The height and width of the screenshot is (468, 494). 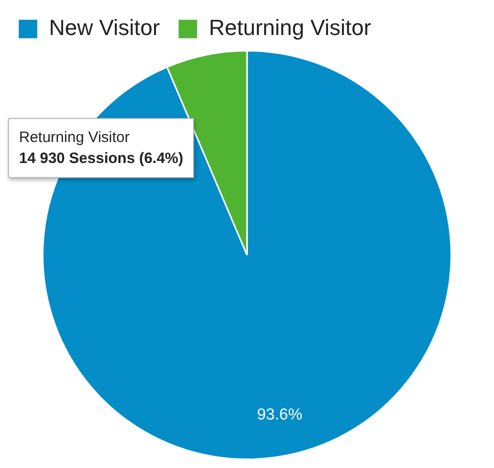 What do you see at coordinates (104, 27) in the screenshot?
I see `legend-label: New Visitor` at bounding box center [104, 27].